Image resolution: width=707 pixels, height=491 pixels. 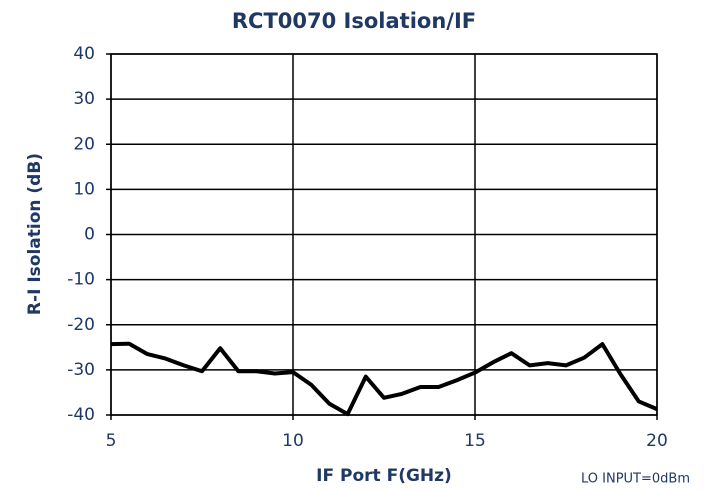 What do you see at coordinates (84, 144) in the screenshot?
I see `y-tick-label: 20` at bounding box center [84, 144].